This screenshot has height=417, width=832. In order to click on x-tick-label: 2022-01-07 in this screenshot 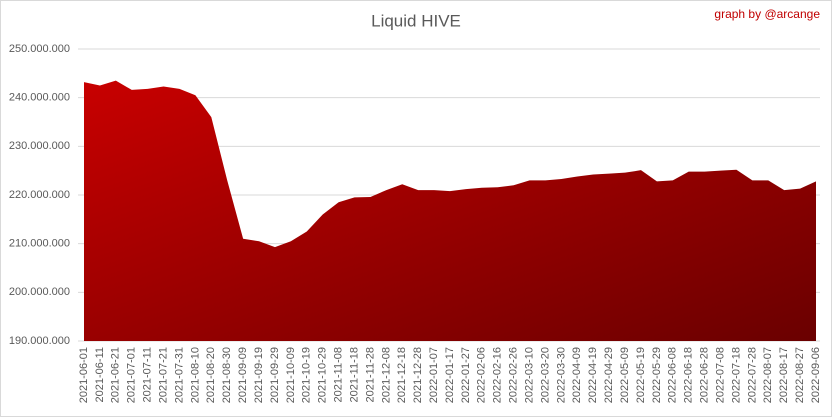, I will do `click(434, 375)`.